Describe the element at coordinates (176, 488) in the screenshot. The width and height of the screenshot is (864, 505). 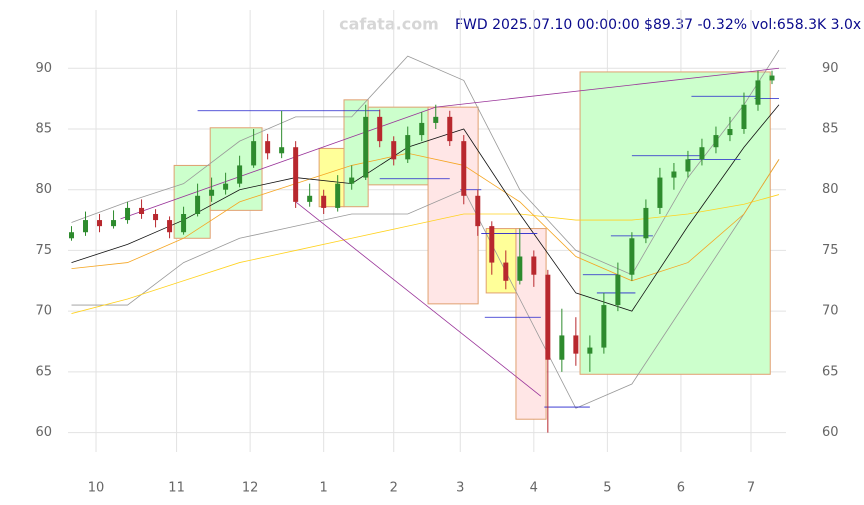
I see `x-tick-label: 11` at that location.